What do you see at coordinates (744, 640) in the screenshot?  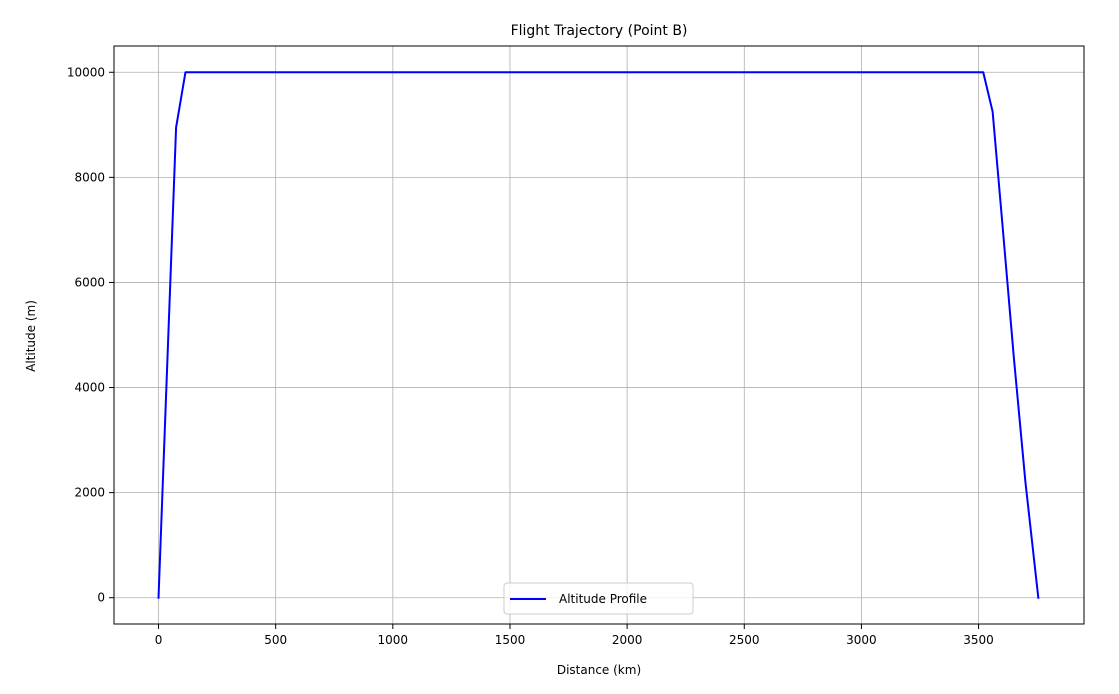 I see `x-tick-label: 2500` at bounding box center [744, 640].